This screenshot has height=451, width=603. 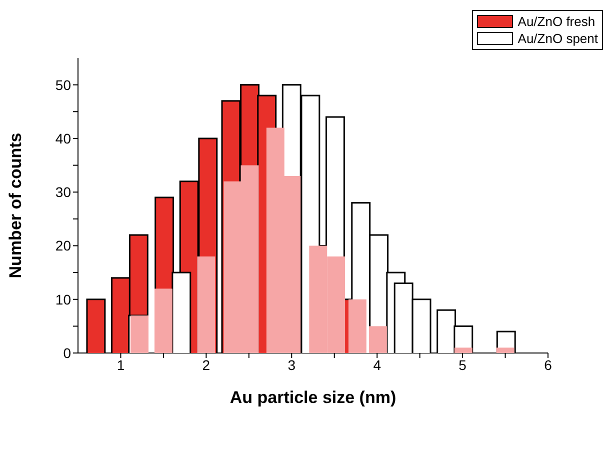 What do you see at coordinates (63, 246) in the screenshot?
I see `y-tick-label: 20` at bounding box center [63, 246].